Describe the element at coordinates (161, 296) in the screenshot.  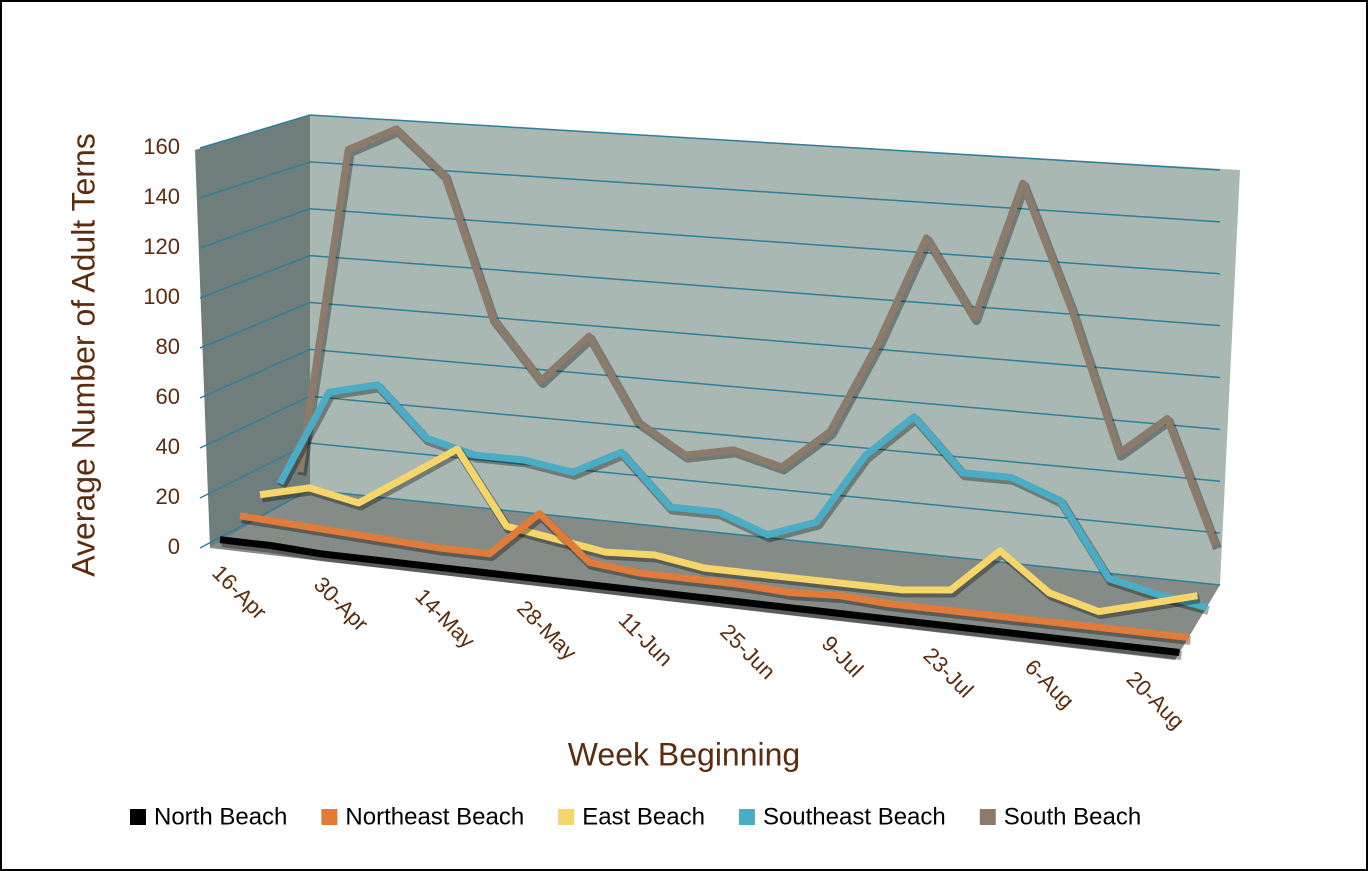
I see `y-tick-label: 100` at that location.